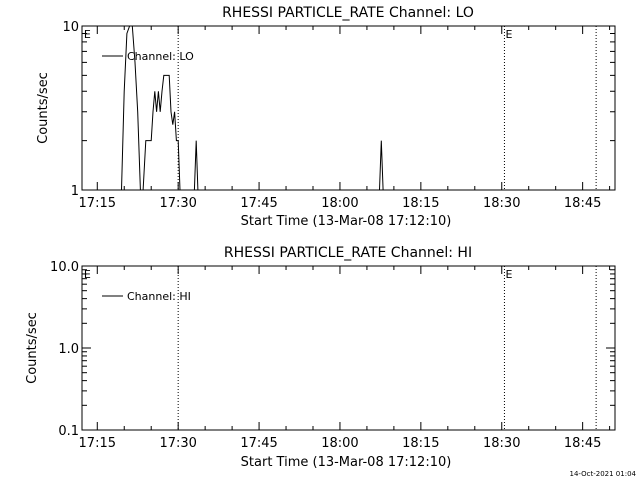 The width and height of the screenshot is (640, 480). What do you see at coordinates (70, 27) in the screenshot?
I see `y-tick-label: 10` at bounding box center [70, 27].